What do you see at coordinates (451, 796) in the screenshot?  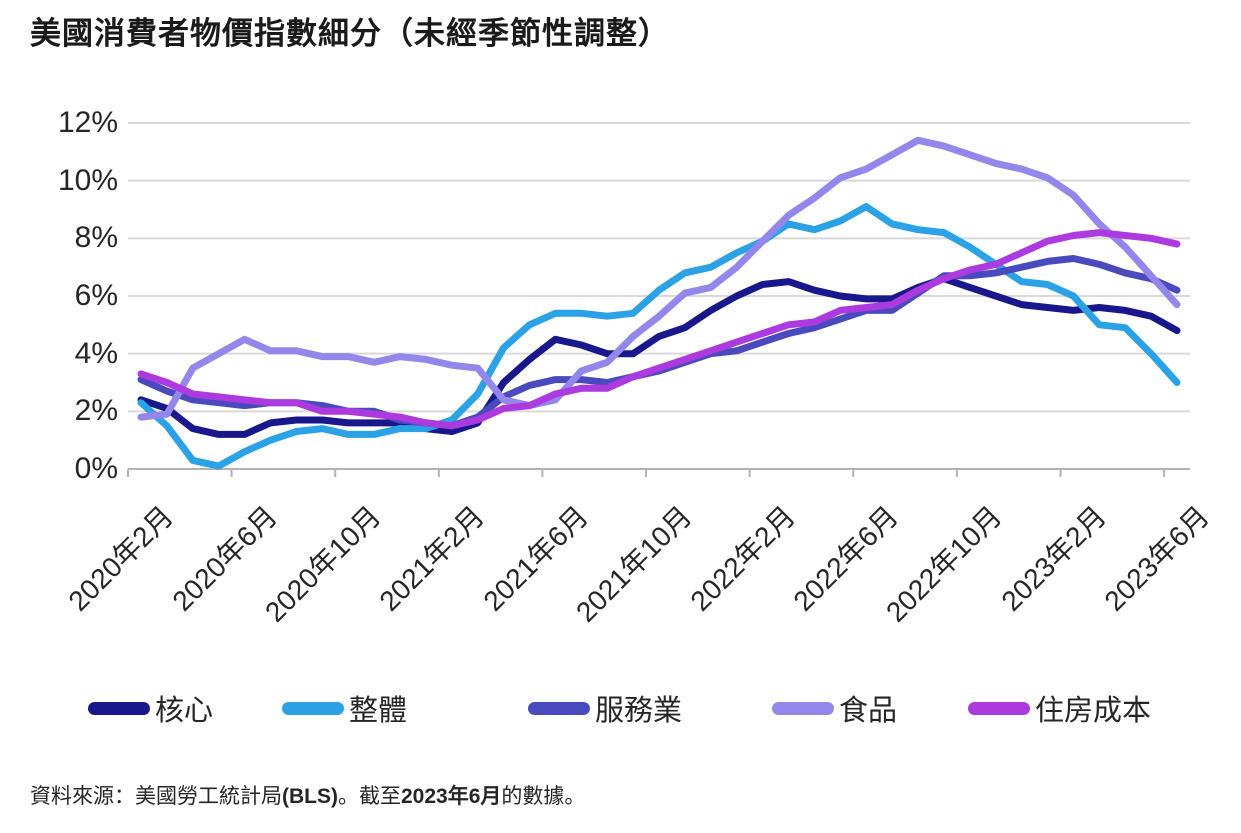 I see `source-note-segment-3: 2023年6月` at bounding box center [451, 796].